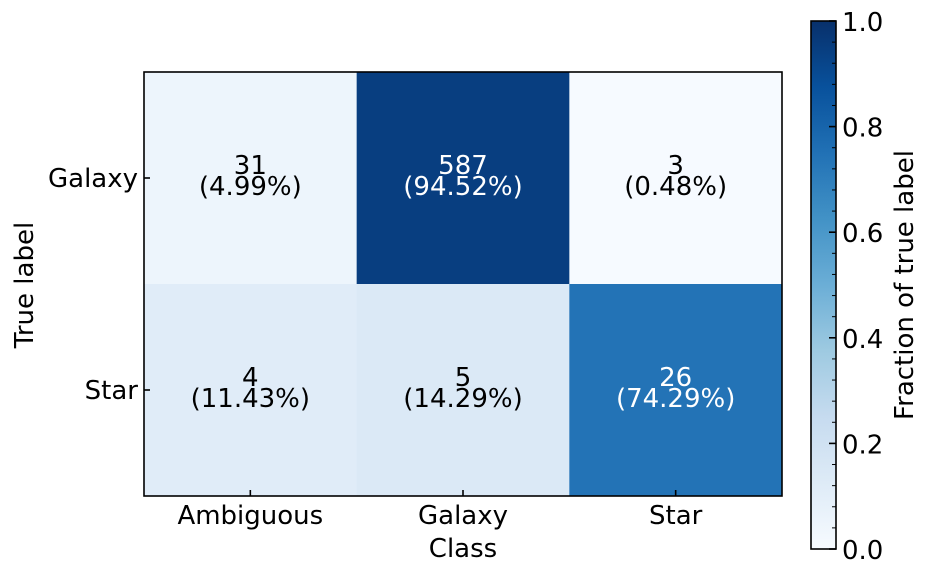  What do you see at coordinates (862, 340) in the screenshot?
I see `colorbar-tick-label: 0.4` at bounding box center [862, 340].